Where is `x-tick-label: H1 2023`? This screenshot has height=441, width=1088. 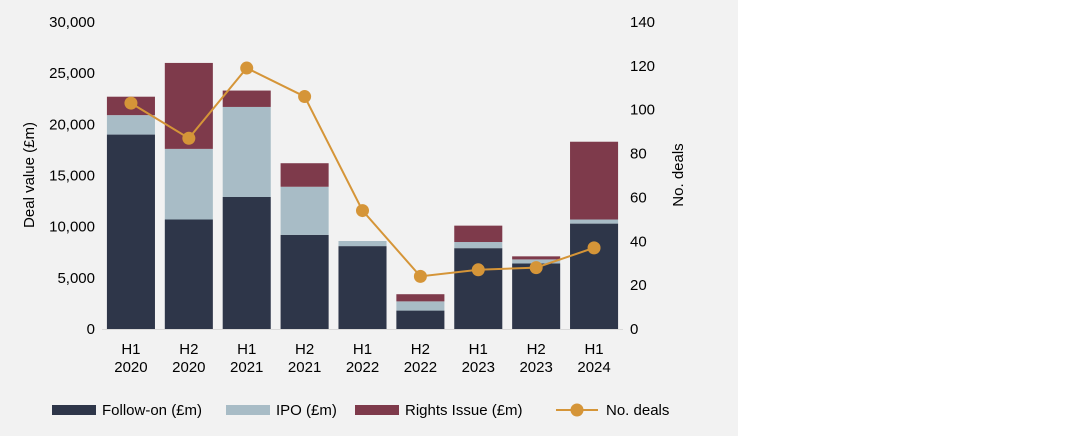
x-tick-label: H1 2023 is located at coordinates (478, 358).